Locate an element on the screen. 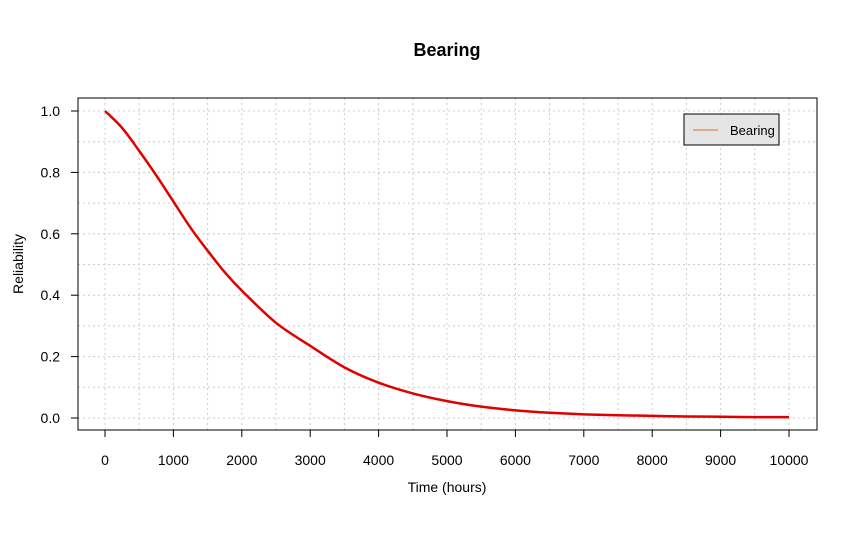  x-tick-label: 3000 is located at coordinates (310, 460).